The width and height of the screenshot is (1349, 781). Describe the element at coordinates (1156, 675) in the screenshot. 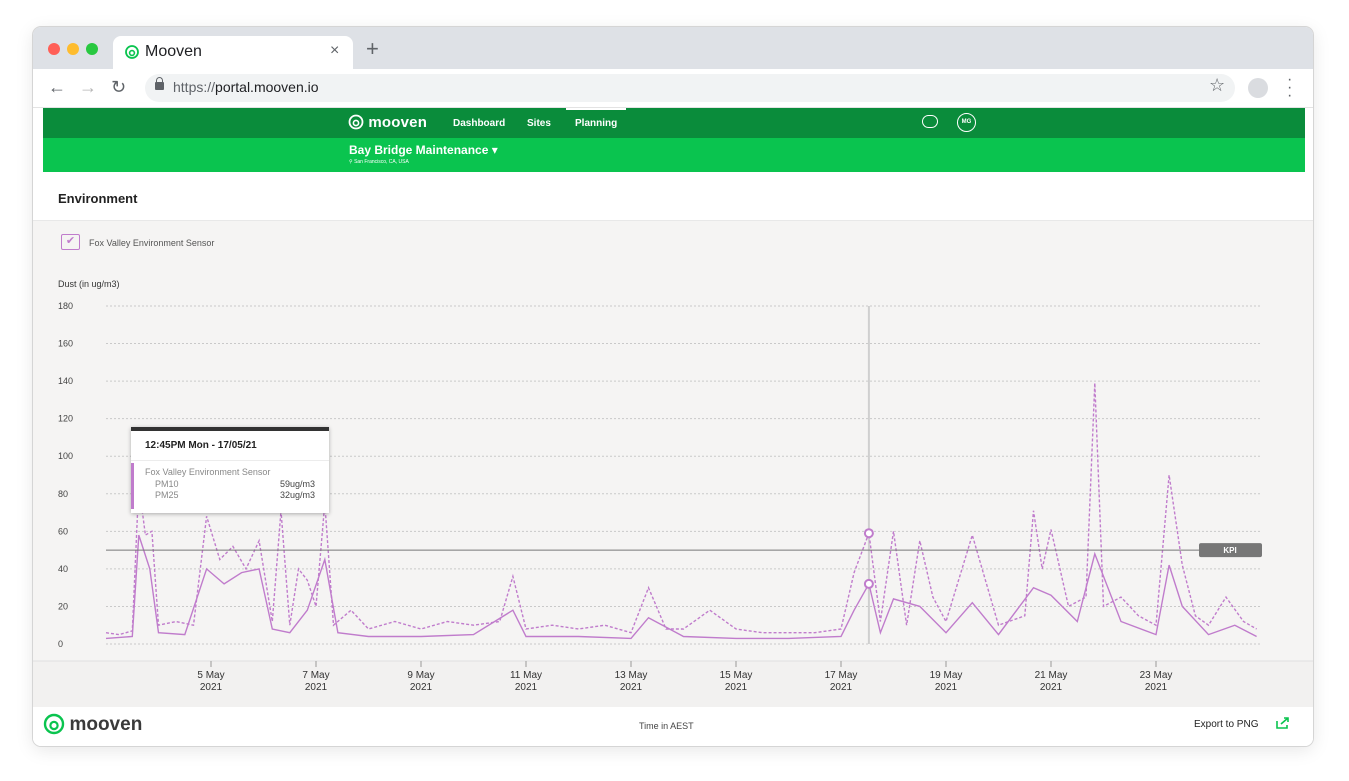

I see `x-tick-label: 23 May` at that location.